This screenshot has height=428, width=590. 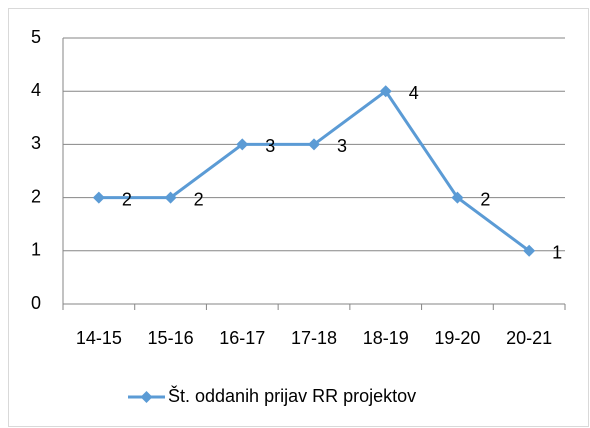 I want to click on x-tick-label: 15-16, so click(x=171, y=338).